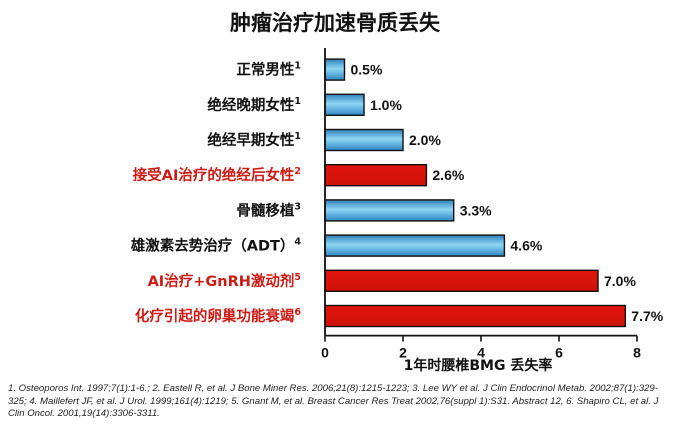 The height and width of the screenshot is (437, 679). I want to click on reference-superscript: 6, so click(297, 312).